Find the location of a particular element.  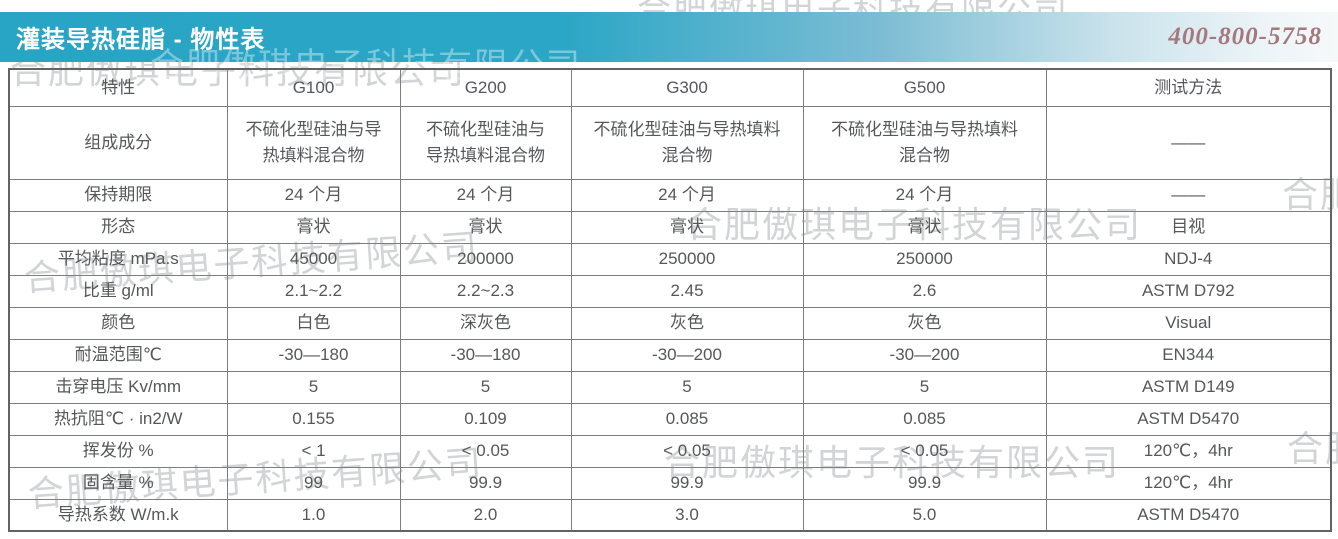

value-cell: 2.2~2.3 is located at coordinates (485, 291).